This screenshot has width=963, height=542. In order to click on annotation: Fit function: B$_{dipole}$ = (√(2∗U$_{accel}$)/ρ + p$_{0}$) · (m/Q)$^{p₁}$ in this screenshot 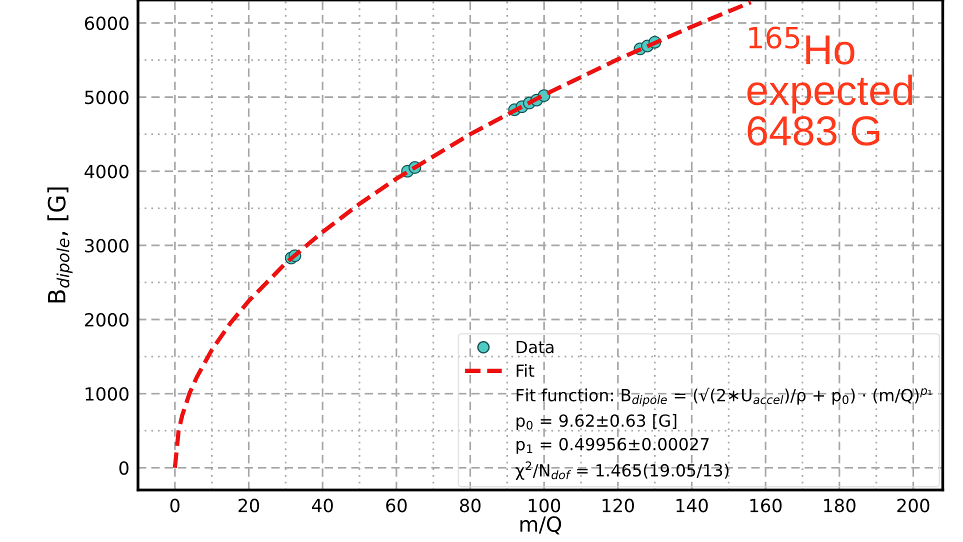, I will do `click(724, 397)`.